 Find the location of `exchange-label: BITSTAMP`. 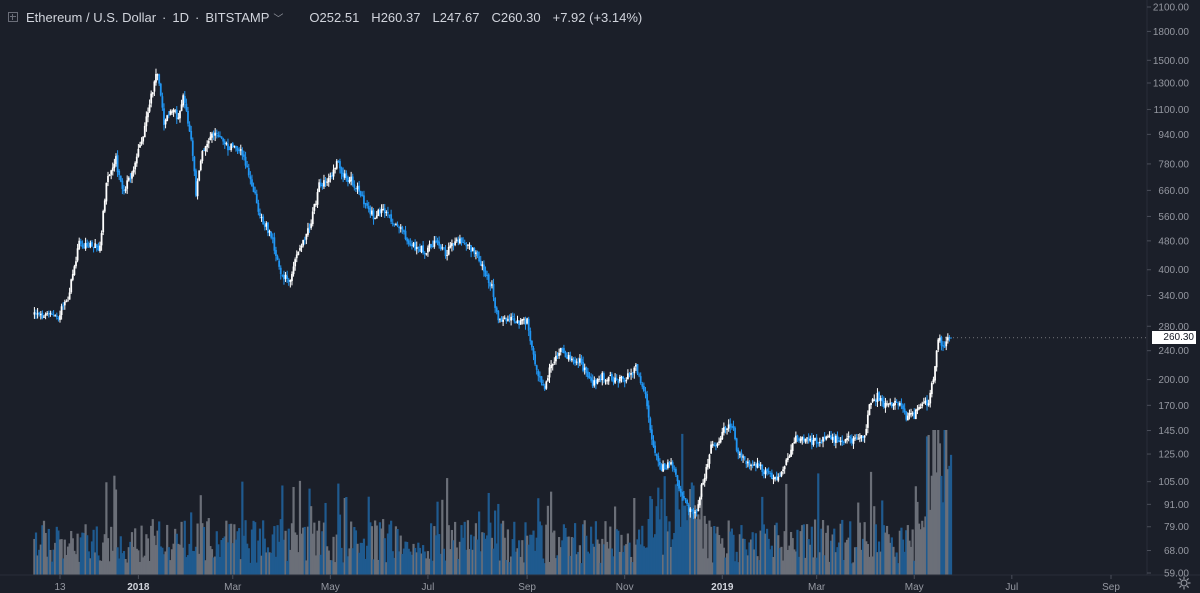

exchange-label: BITSTAMP is located at coordinates (237, 17).